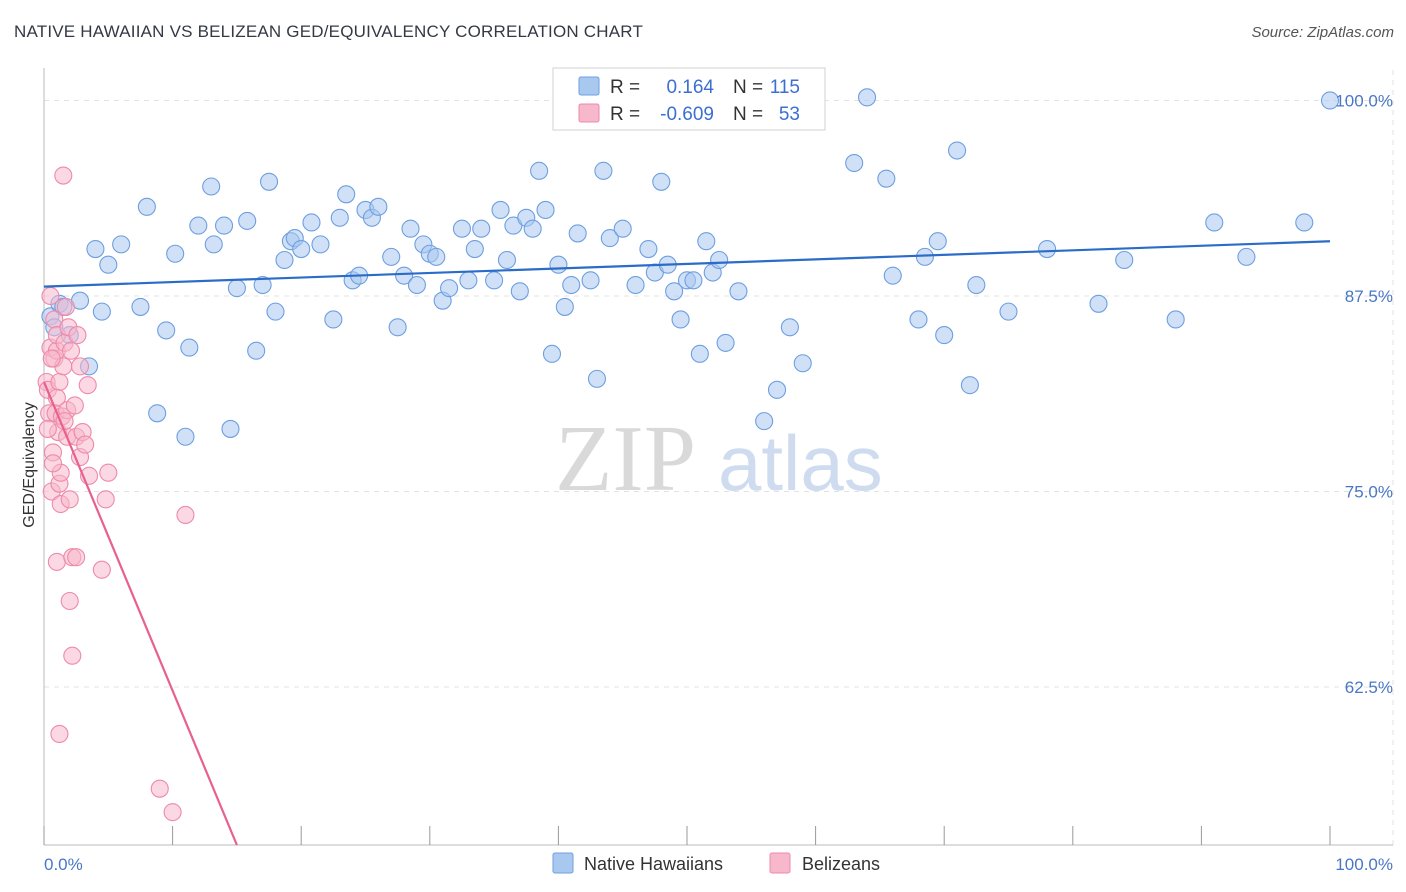 This screenshot has height=892, width=1406. Describe the element at coordinates (748, 87) in the screenshot. I see `legend-n-label-1: N =` at that location.